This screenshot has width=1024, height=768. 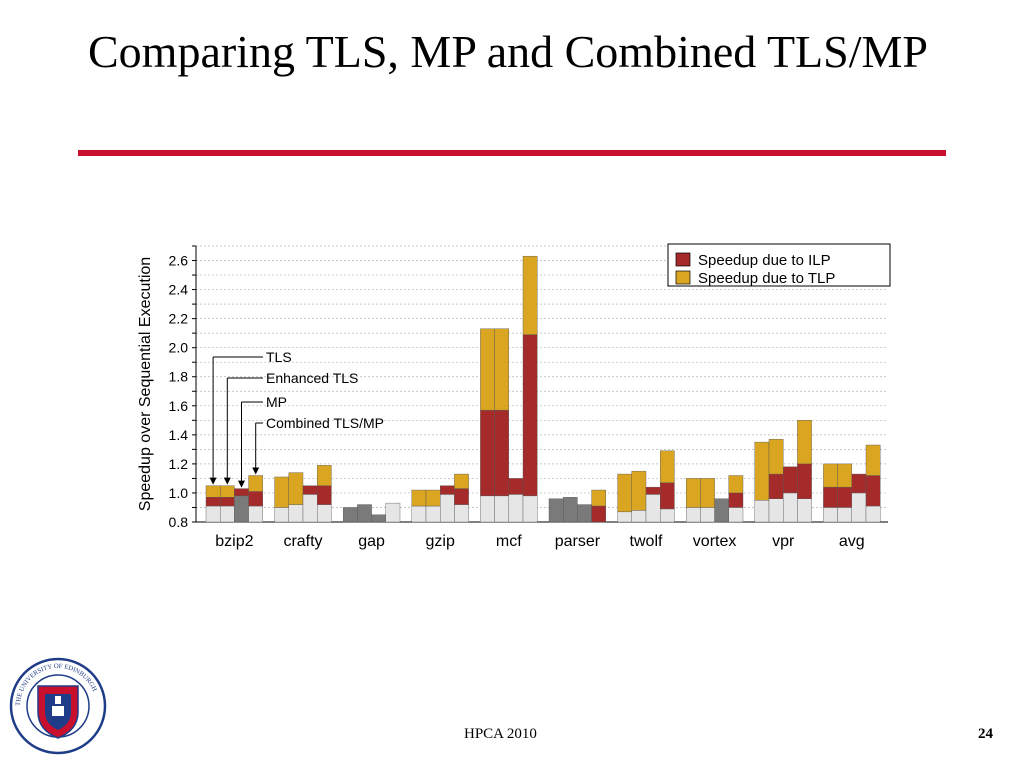 What do you see at coordinates (179, 290) in the screenshot?
I see `y-tick-label: 2.4` at bounding box center [179, 290].